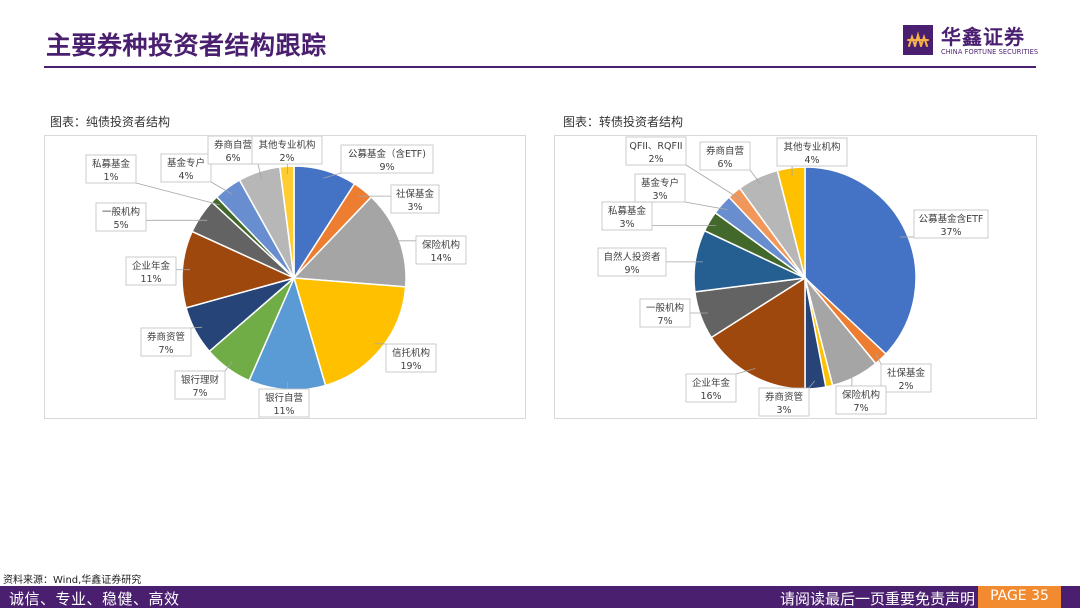  Describe the element at coordinates (918, 40) in the screenshot. I see `logo-mark-icon` at that location.